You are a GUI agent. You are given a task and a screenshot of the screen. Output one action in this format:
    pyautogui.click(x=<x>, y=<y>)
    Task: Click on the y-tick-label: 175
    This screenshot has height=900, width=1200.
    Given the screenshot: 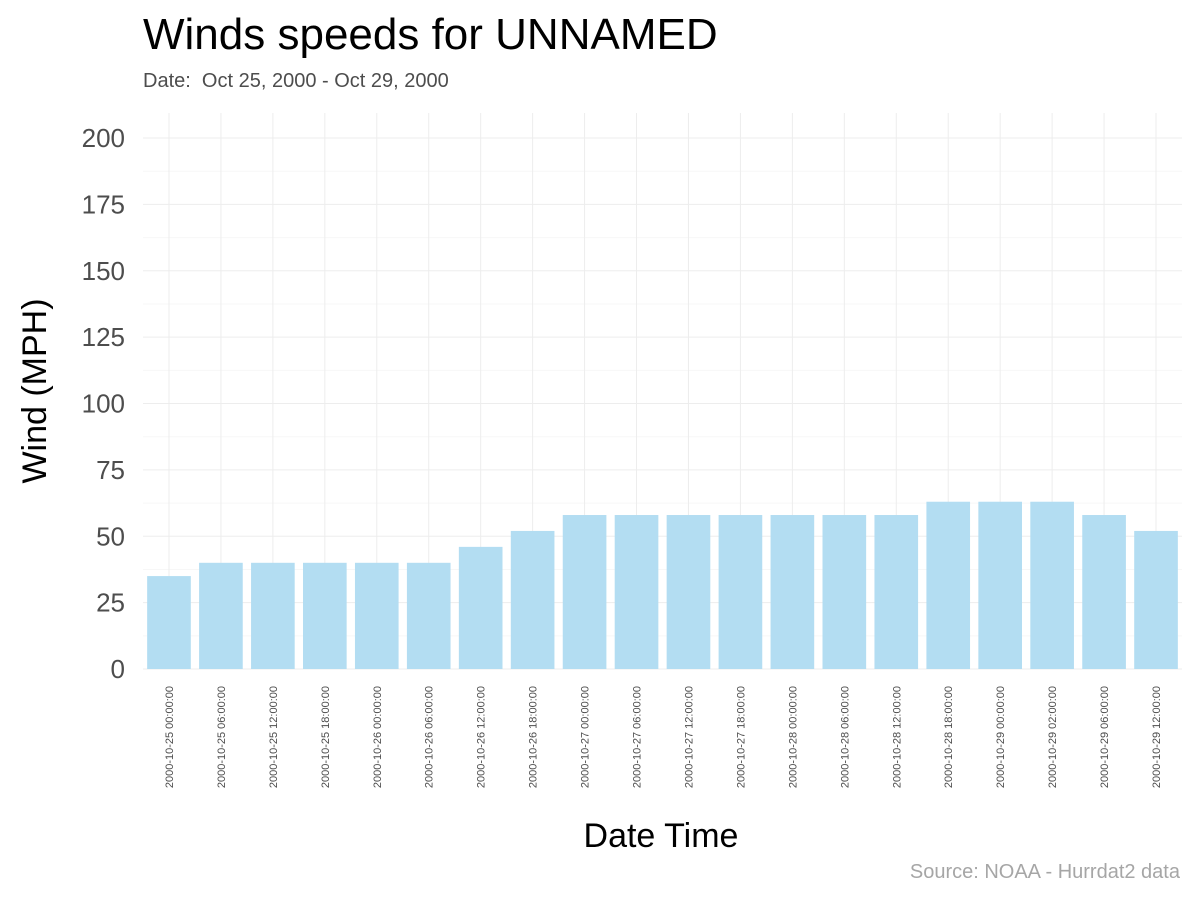 What is the action you would take?
    pyautogui.click(x=103, y=204)
    